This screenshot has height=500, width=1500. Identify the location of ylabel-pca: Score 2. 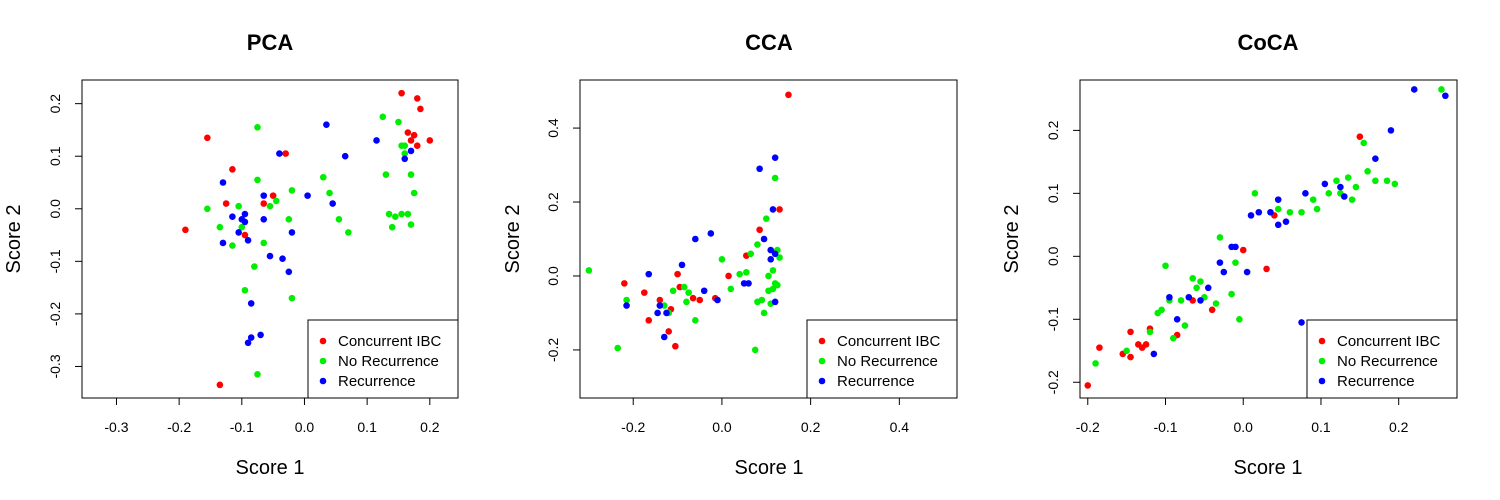
(14, 239).